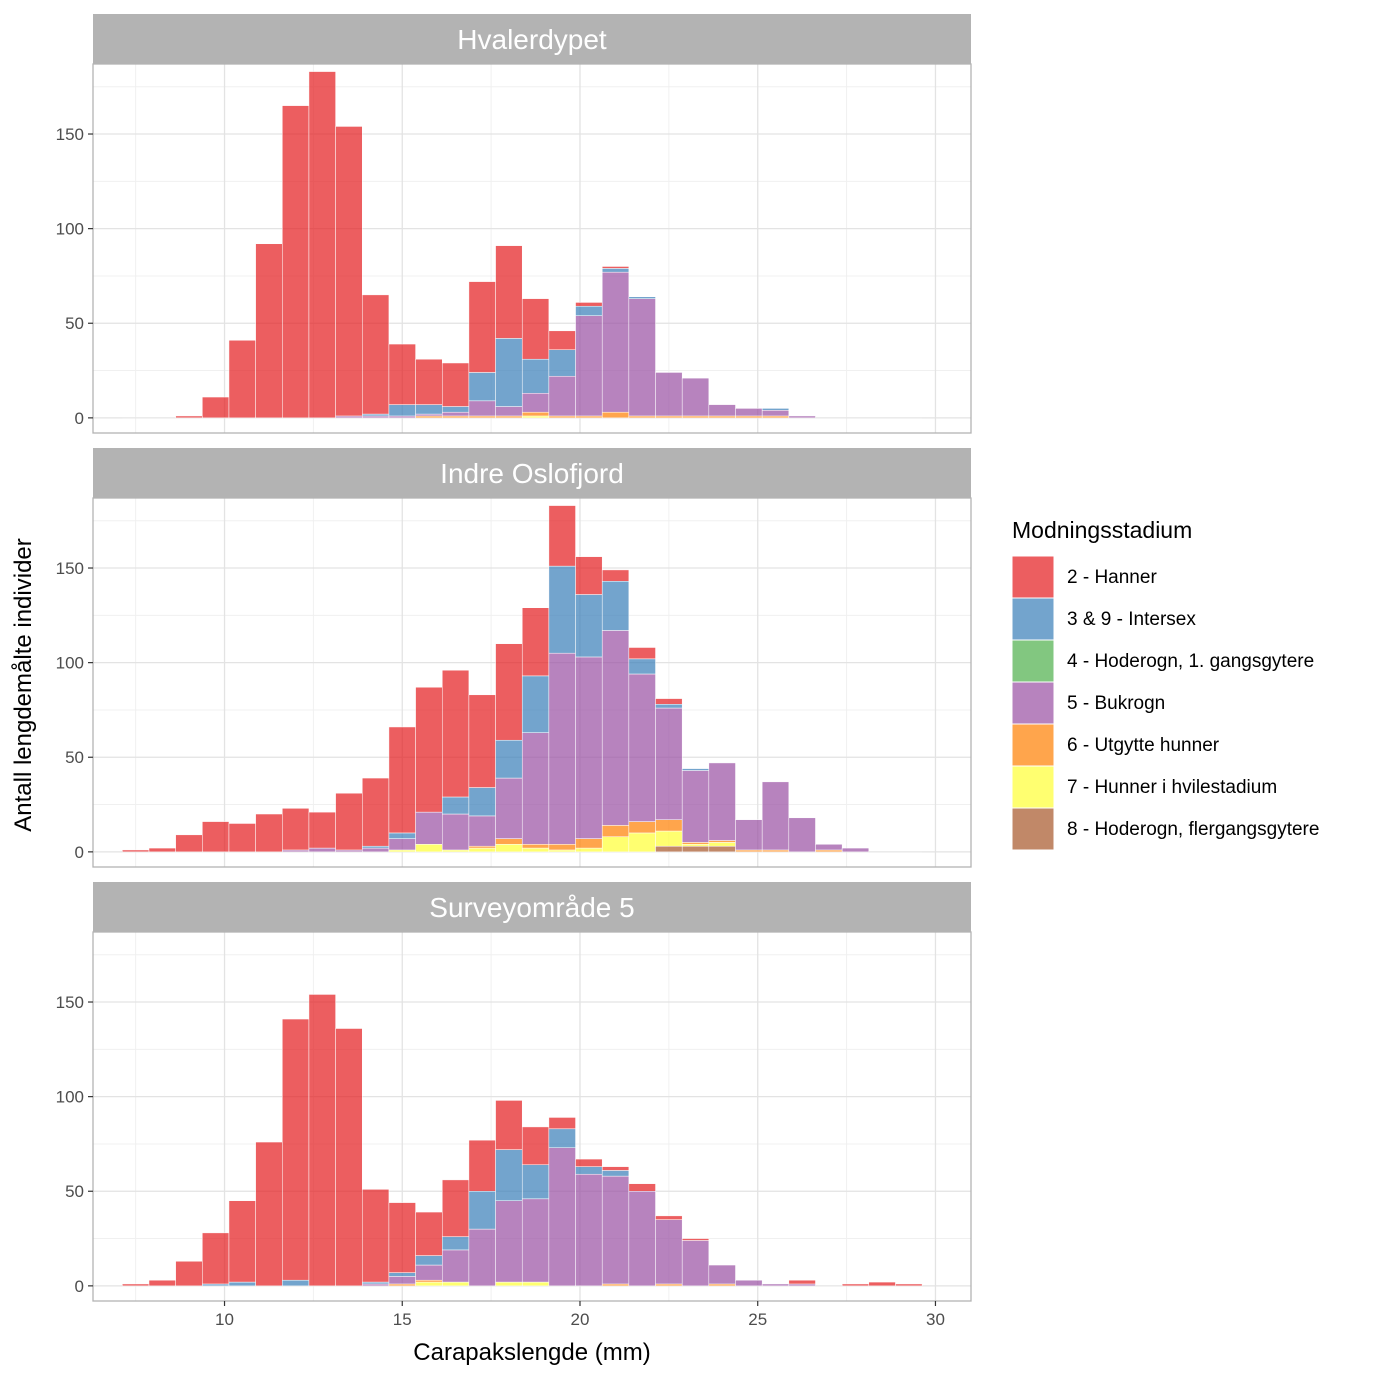 This screenshot has width=1378, height=1378. Describe the element at coordinates (935, 1319) in the screenshot. I see `x-tick-label: 30` at that location.